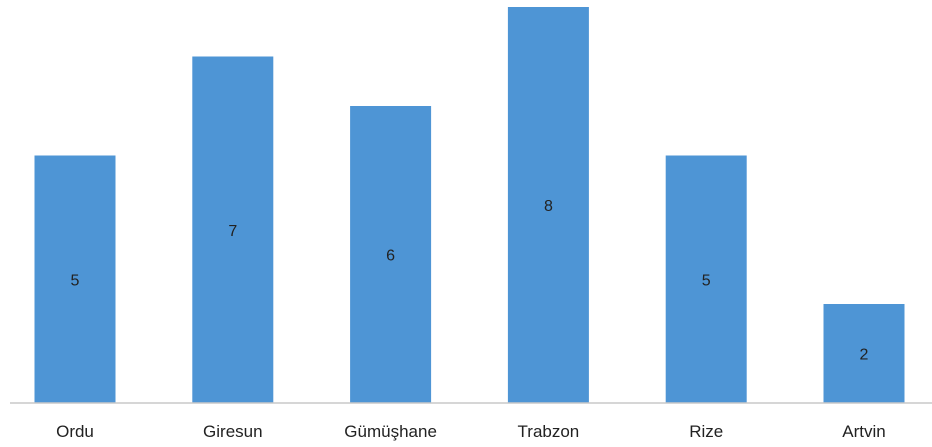  What do you see at coordinates (706, 431) in the screenshot?
I see `x-tick-rize: Rize` at bounding box center [706, 431].